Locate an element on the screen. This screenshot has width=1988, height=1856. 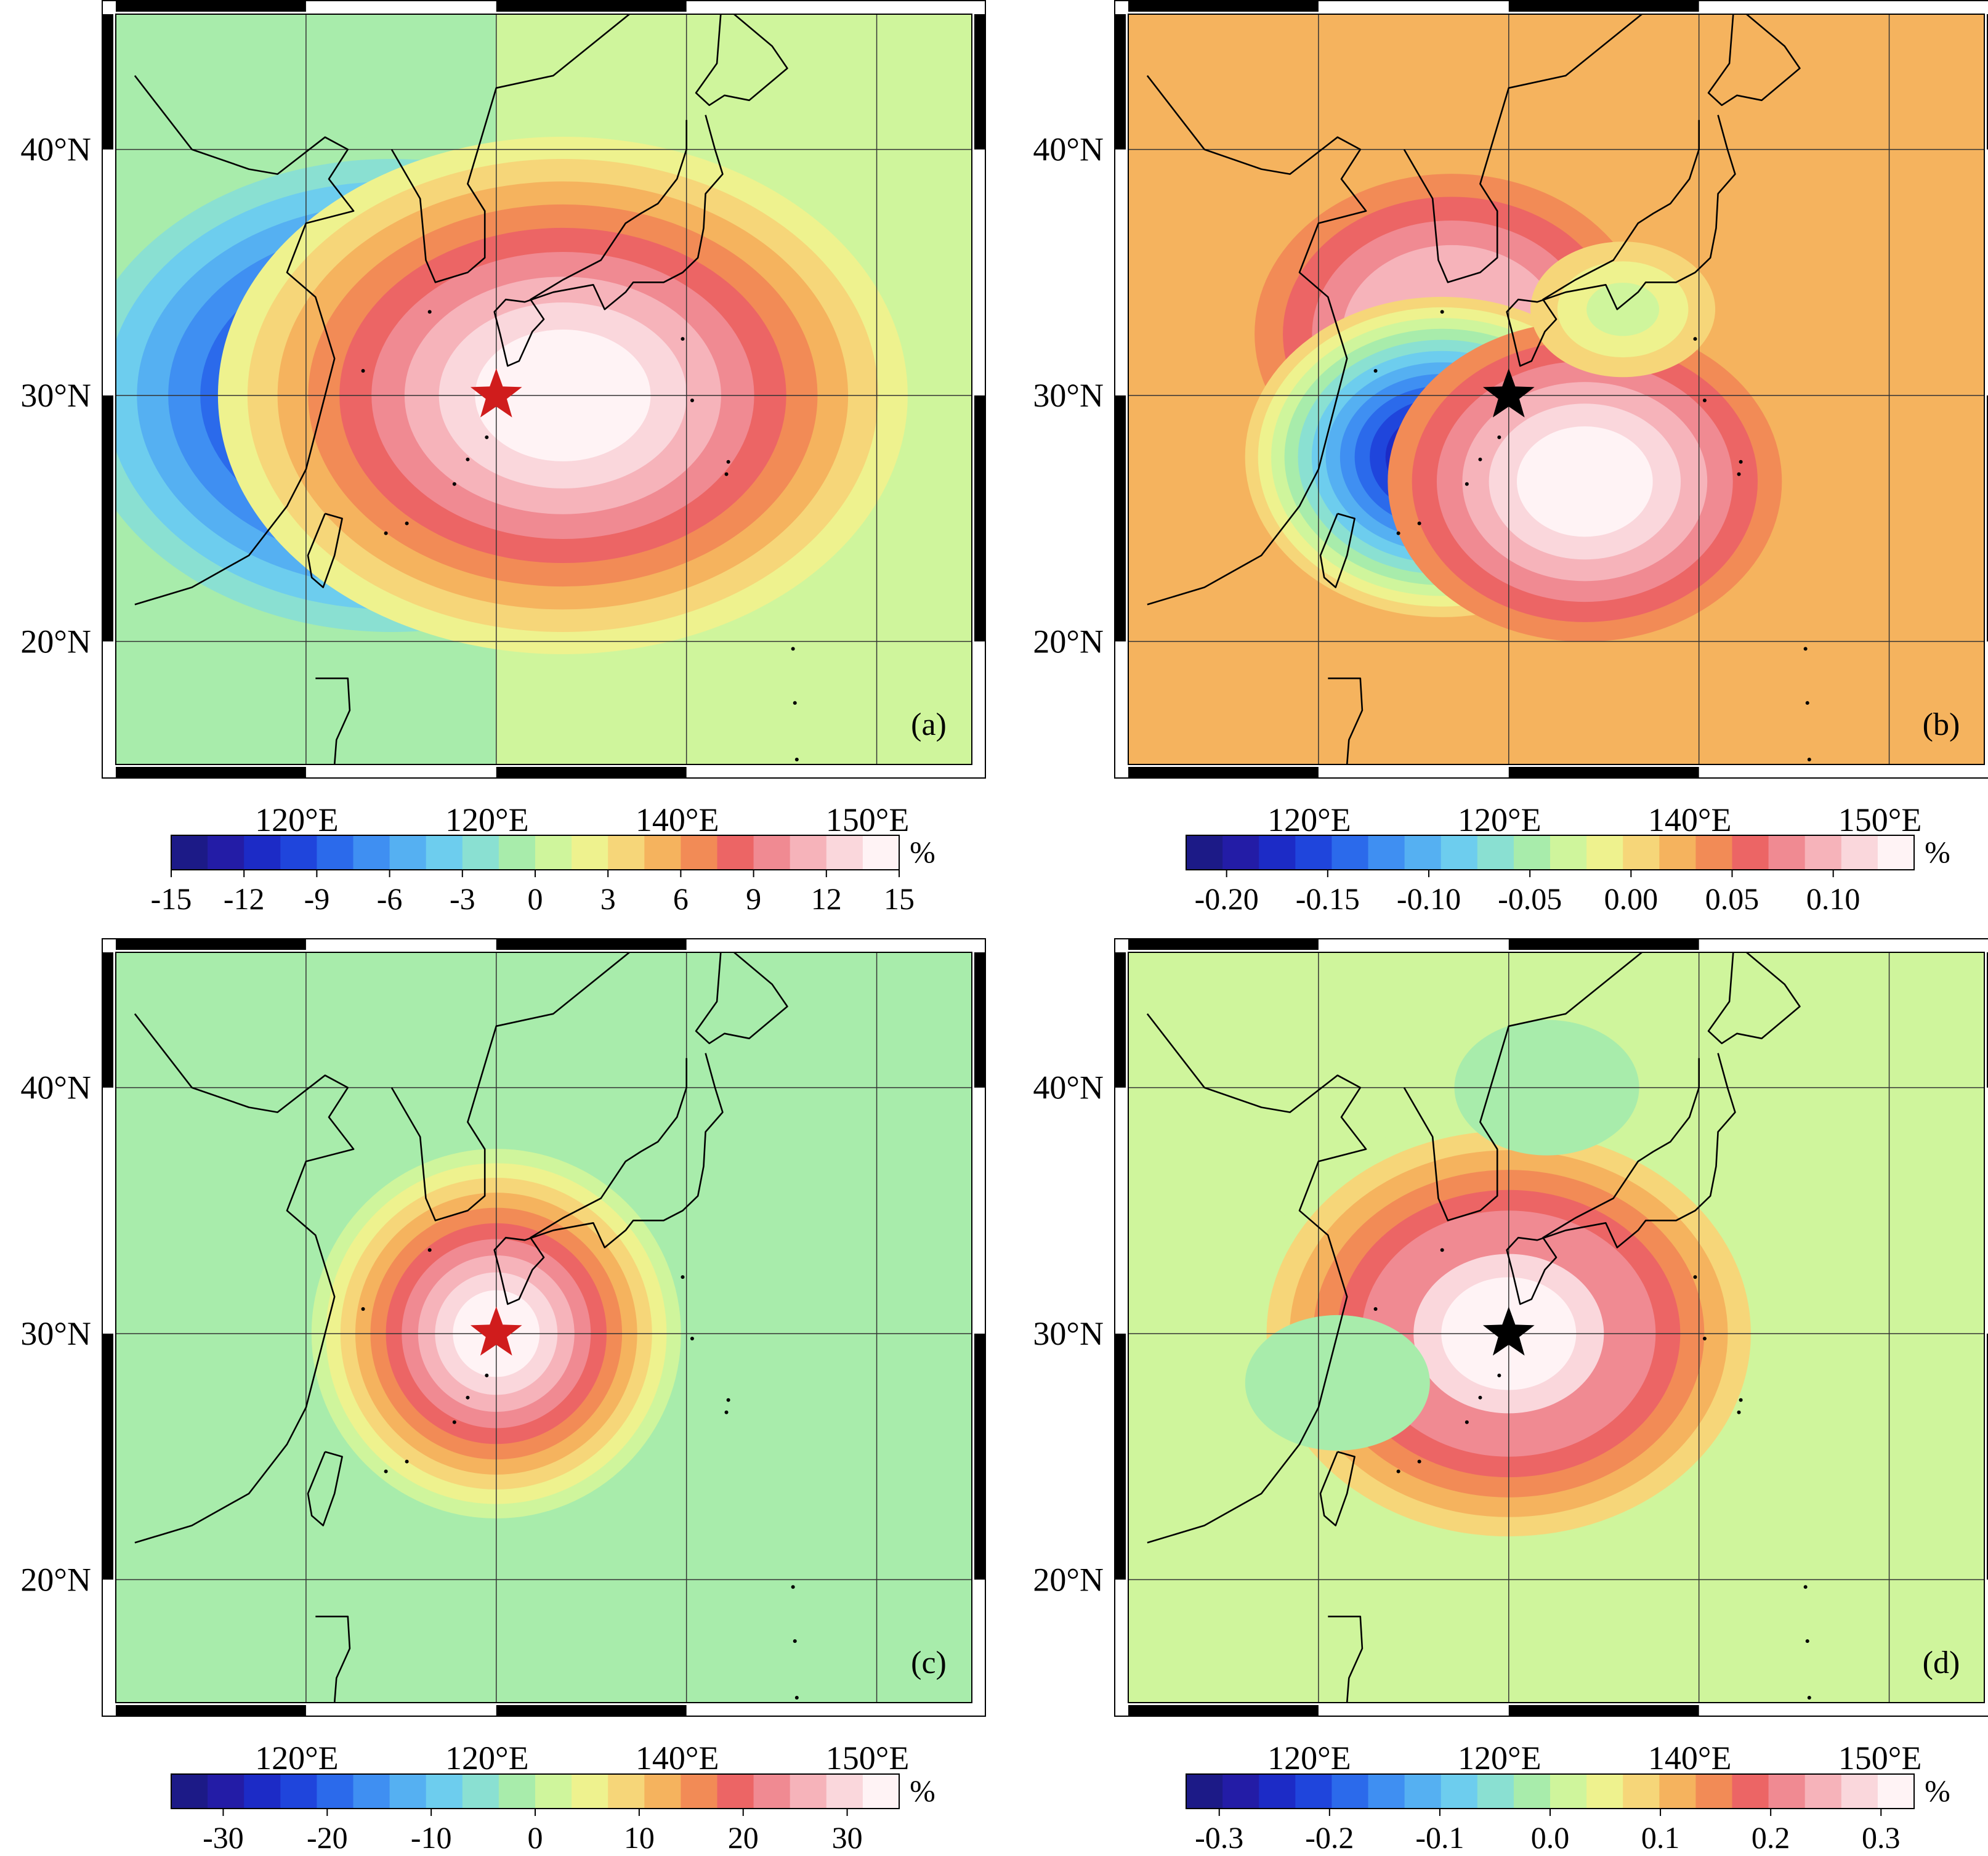
colorbar: -0.20 -0.15 -0.10 -0.05 0.00 0.05 0.10% is located at coordinates (1568, 876).